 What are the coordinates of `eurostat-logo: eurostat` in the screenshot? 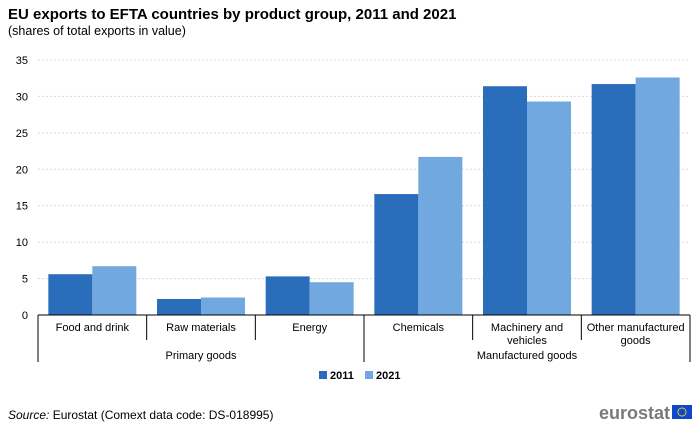 It's located at (646, 413).